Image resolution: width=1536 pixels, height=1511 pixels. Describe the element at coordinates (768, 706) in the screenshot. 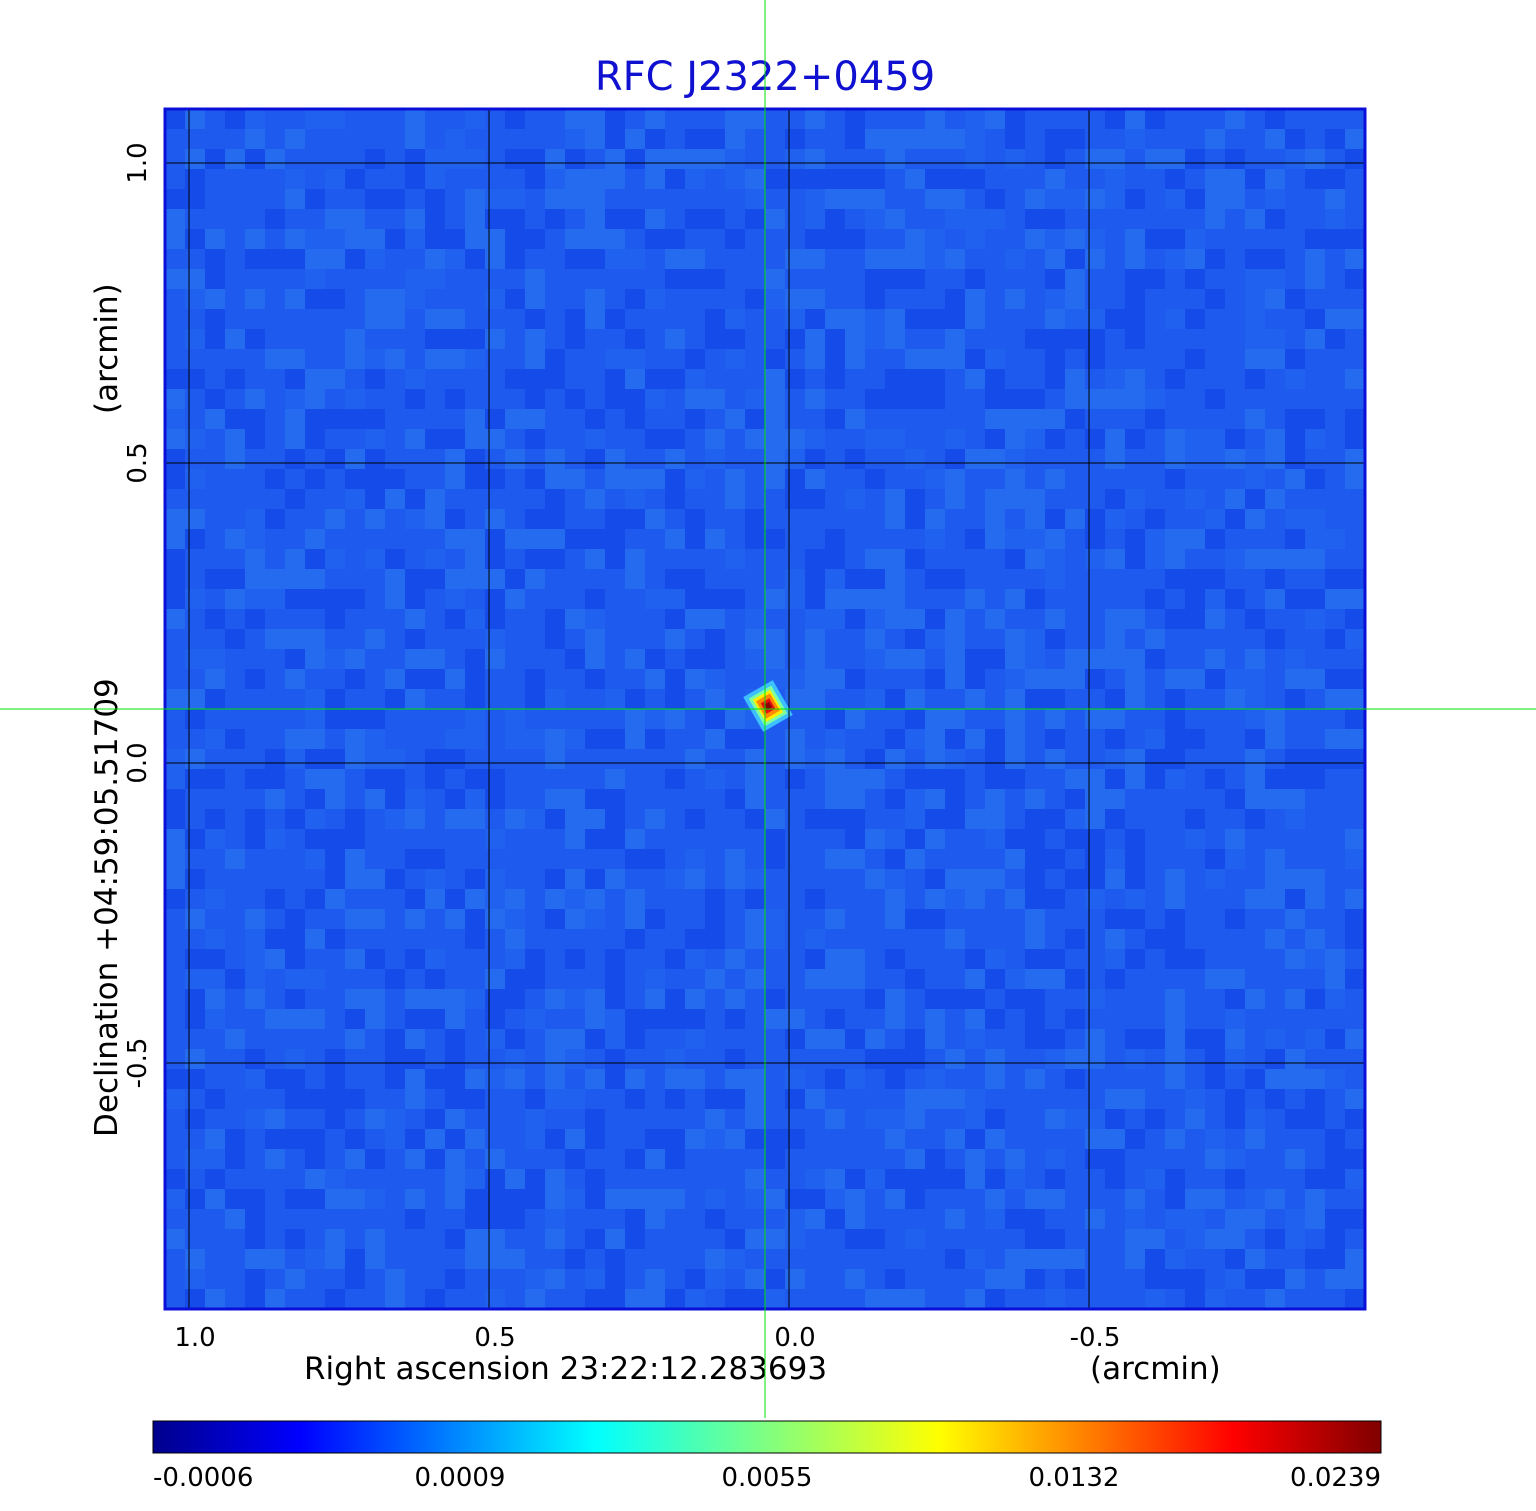

I see `radio-source` at that location.